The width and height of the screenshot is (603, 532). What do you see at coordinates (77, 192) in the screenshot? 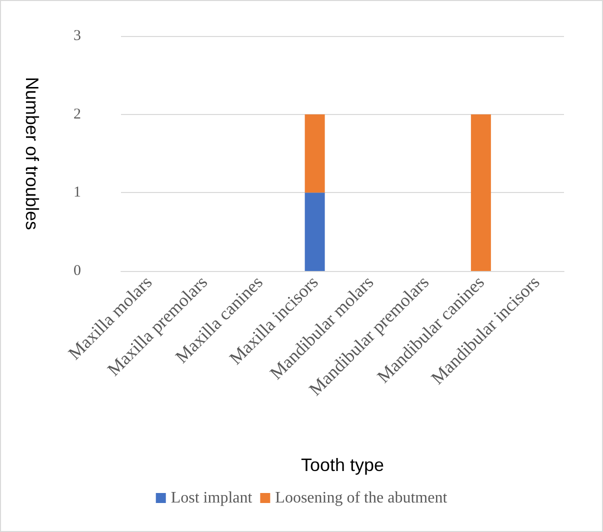
I see `y-tick-label: 1` at bounding box center [77, 192].